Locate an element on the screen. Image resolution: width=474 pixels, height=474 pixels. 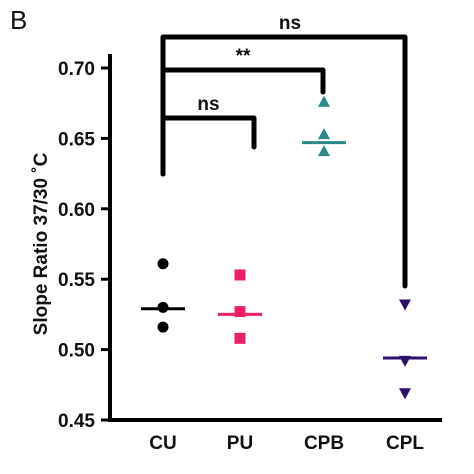
panel-label: B is located at coordinates (18, 20).